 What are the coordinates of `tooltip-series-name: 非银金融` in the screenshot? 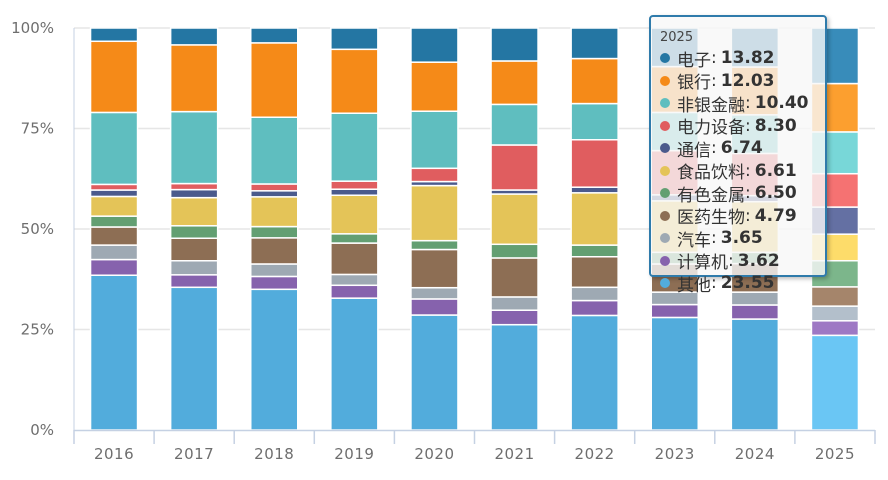 It's located at (711, 105).